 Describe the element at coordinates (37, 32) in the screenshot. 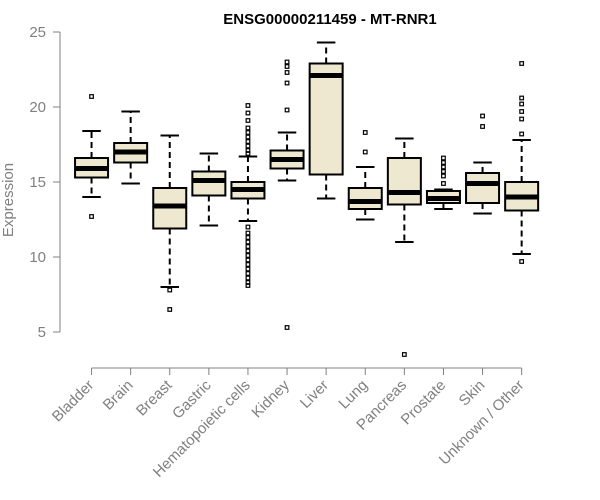

I see `y-tick-label: 25` at that location.